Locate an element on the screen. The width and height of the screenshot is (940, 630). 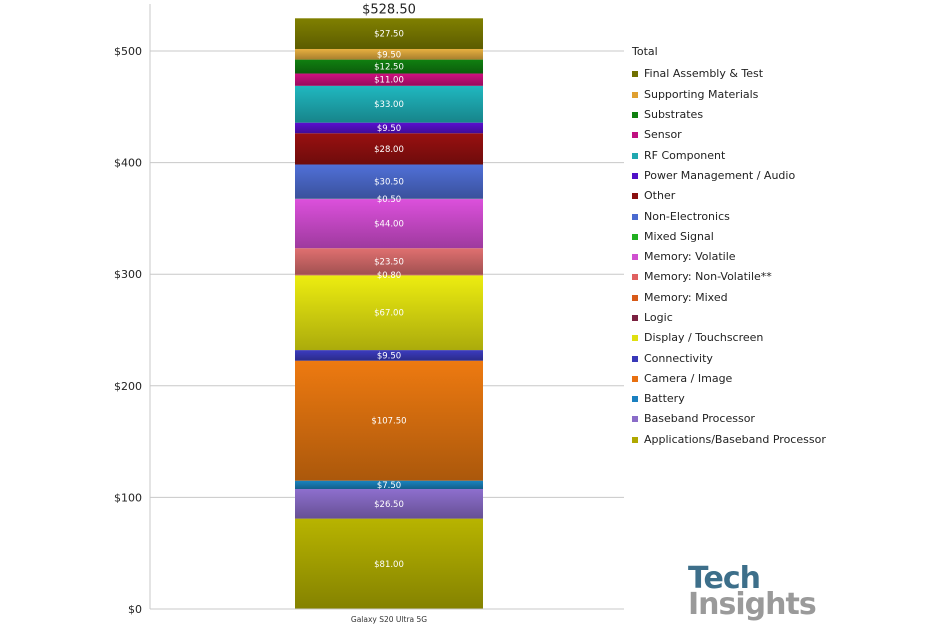
legend-label: Applications/Baseband Processor is located at coordinates (735, 439).